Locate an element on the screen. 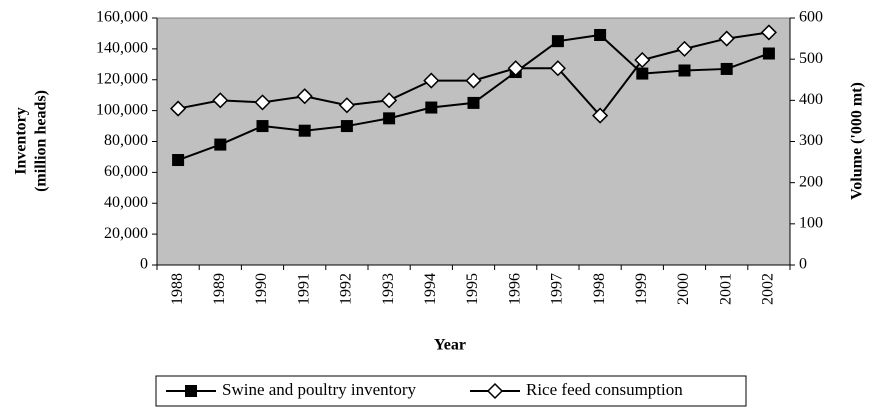 Image resolution: width=870 pixels, height=420 pixels. x-tick-label: 1989 is located at coordinates (219, 289).